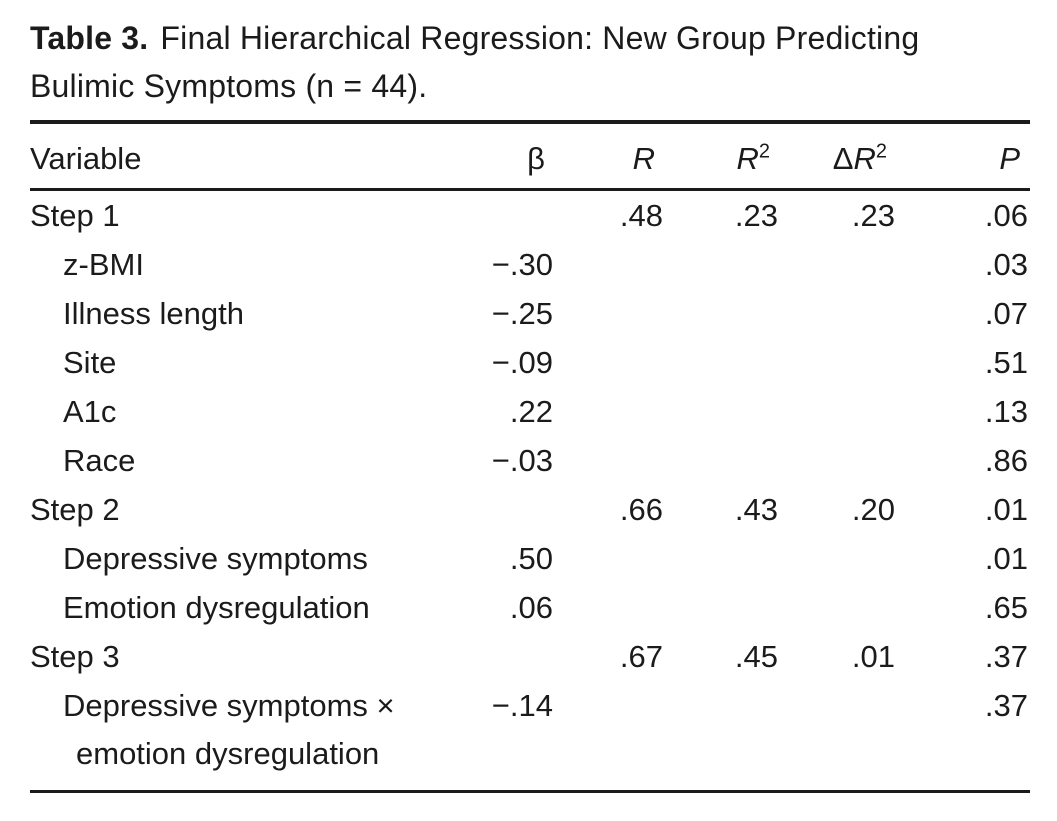  Describe the element at coordinates (1006, 607) in the screenshot. I see `cell-p: .65` at that location.